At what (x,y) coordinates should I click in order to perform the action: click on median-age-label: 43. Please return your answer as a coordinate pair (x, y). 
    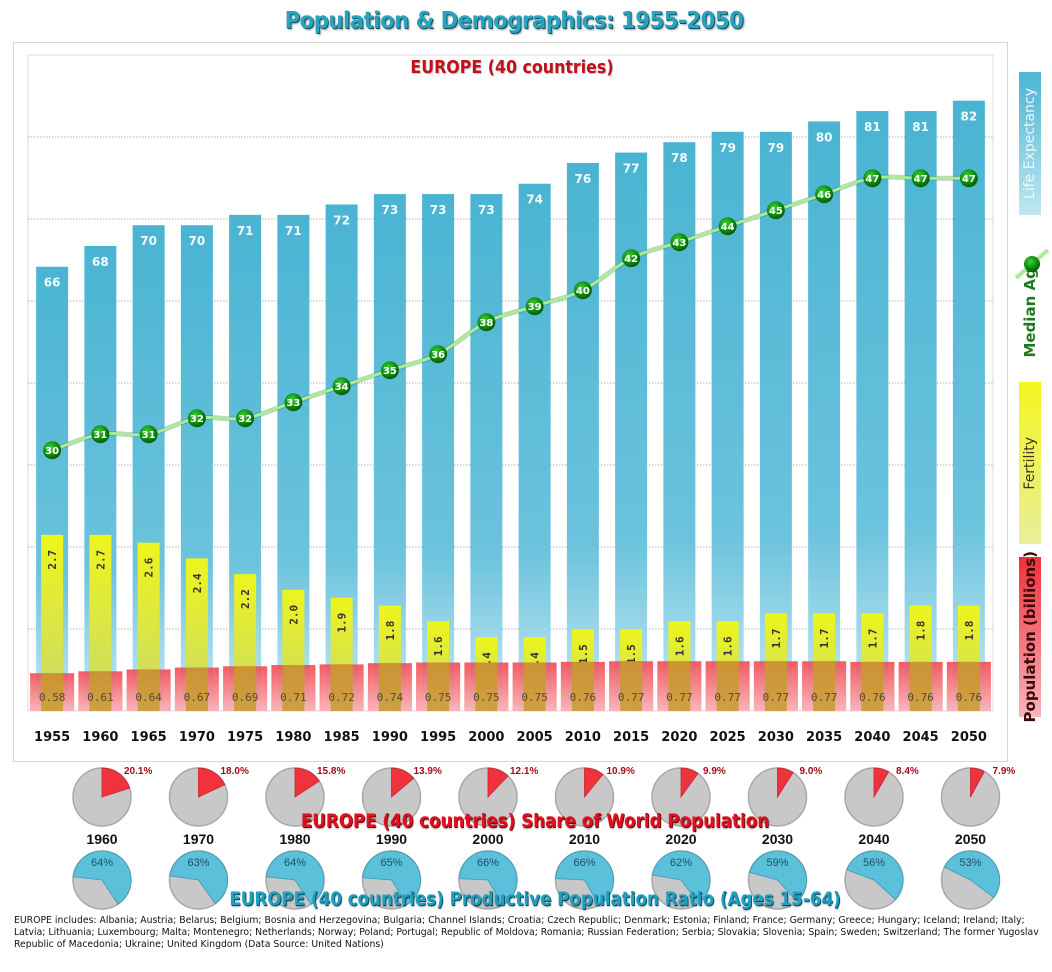
    Looking at the image, I should click on (679, 243).